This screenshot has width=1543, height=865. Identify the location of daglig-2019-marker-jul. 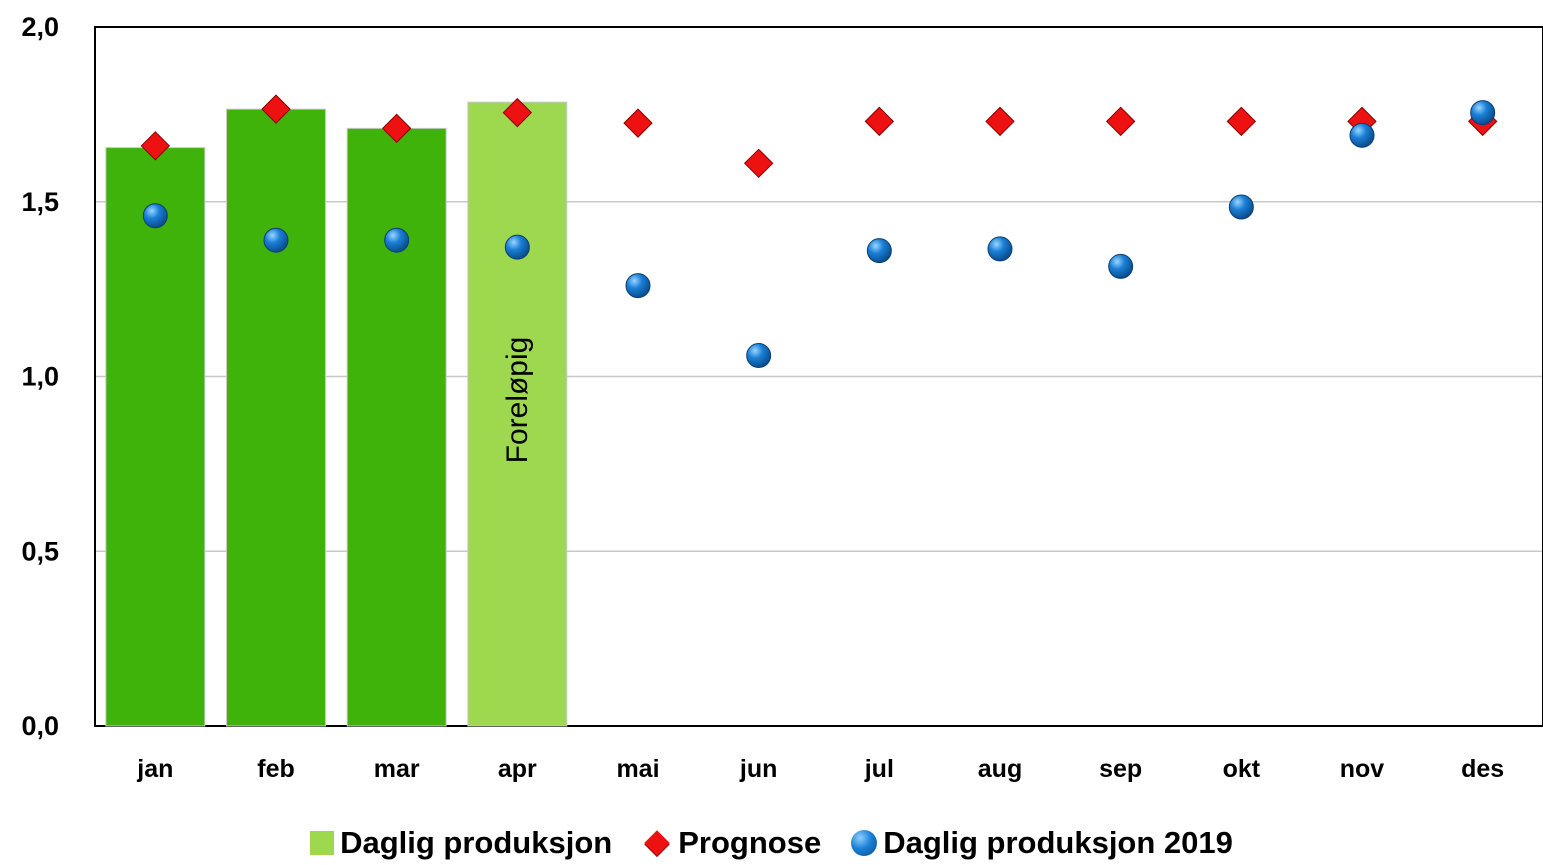
(879, 251).